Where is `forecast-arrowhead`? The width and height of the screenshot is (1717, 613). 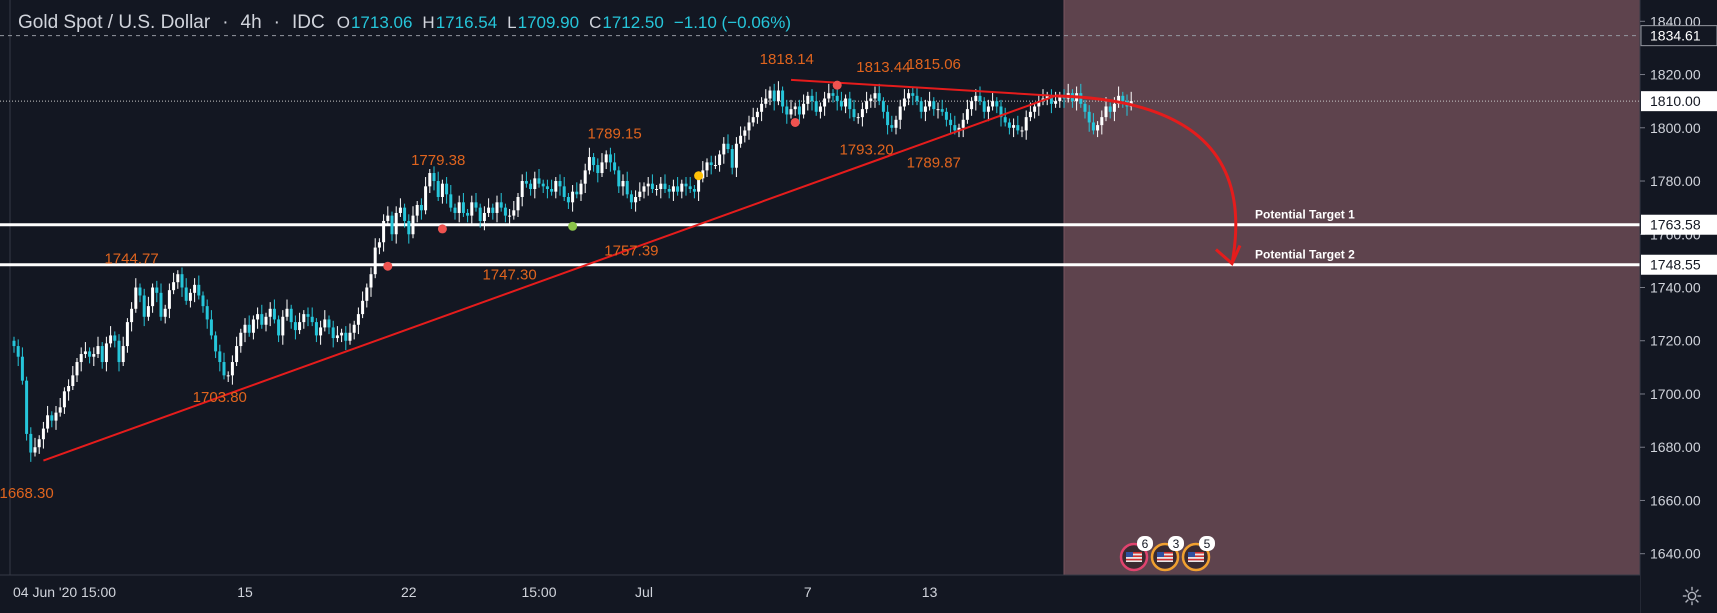 forecast-arrowhead is located at coordinates (1228, 255).